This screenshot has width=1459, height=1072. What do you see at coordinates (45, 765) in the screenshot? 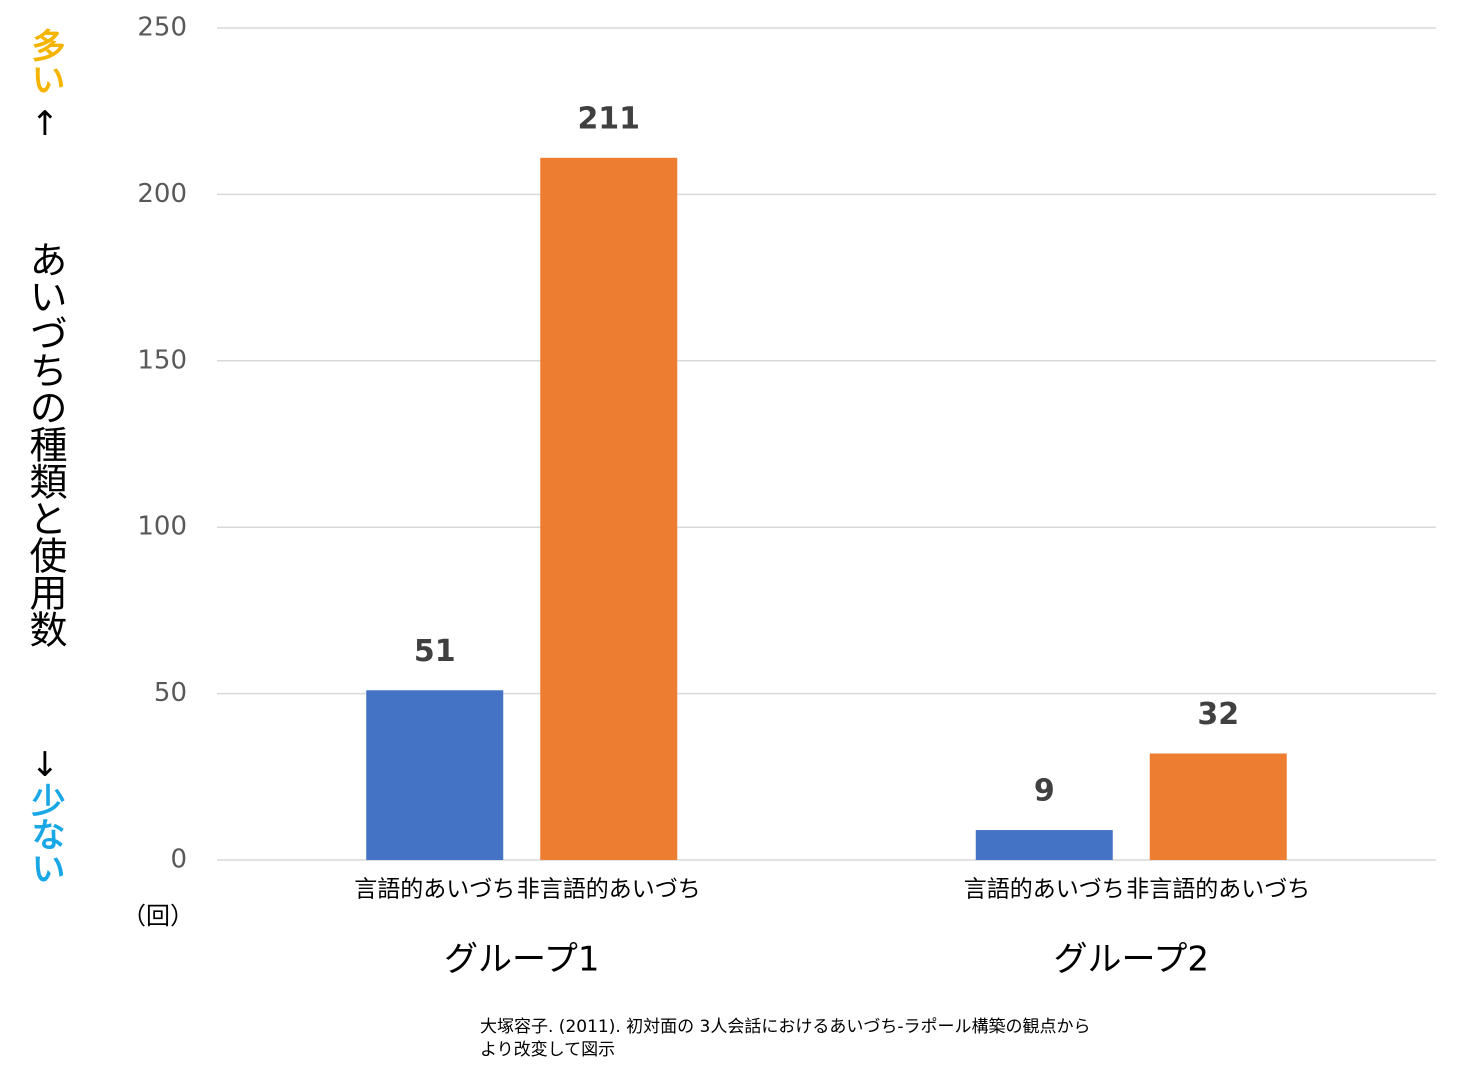
I see `y-label-bottom-arrow: ↓` at bounding box center [45, 765].